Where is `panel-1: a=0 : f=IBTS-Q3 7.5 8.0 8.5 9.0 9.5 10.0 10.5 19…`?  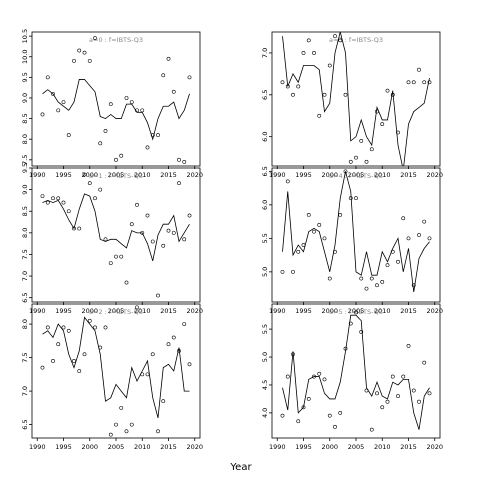 panel-1: a=0 : f=IBTS-Q3 7.5 8.0 8.5 9.0 9.5 10.0 10.5 19… is located at coordinates (112, 104).